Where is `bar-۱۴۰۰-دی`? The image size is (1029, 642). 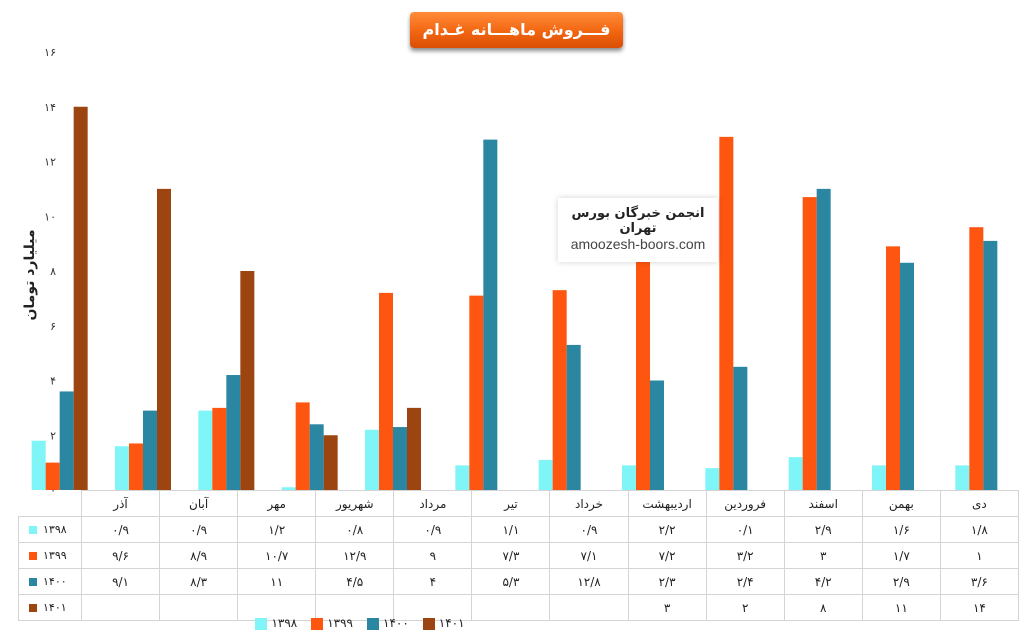
bar-۱۴۰۰-دی is located at coordinates (66, 440).